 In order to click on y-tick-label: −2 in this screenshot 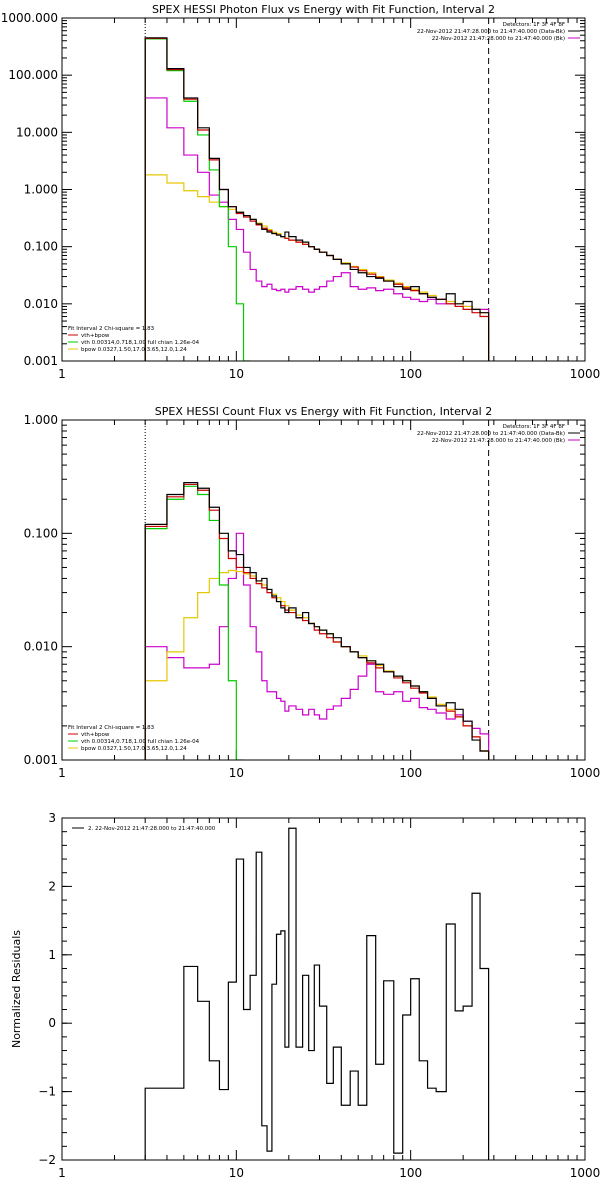, I will do `click(47, 1160)`.